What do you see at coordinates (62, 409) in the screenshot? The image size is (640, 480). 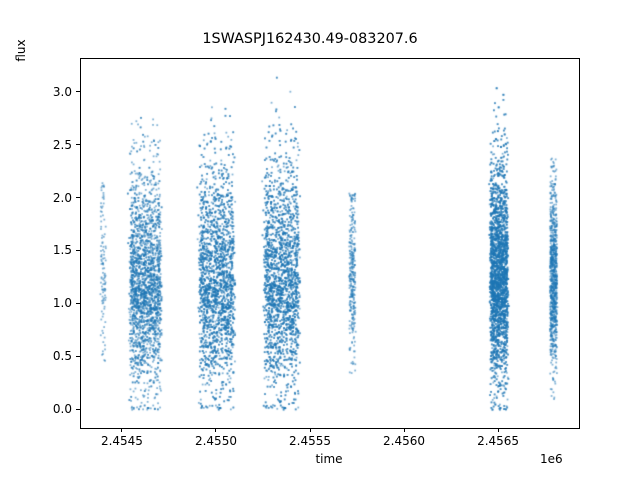 I see `y-tick-label: 0.0` at bounding box center [62, 409].